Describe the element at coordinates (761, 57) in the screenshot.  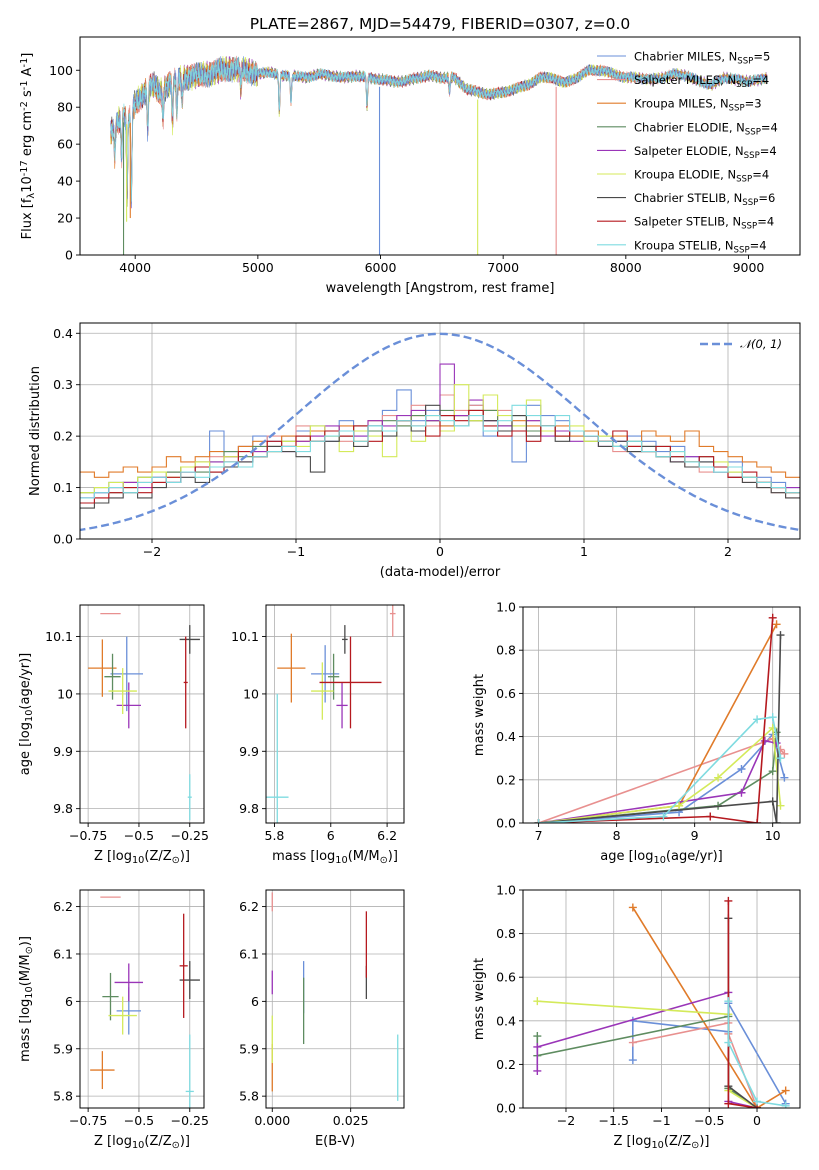
I see `text-run: =5` at that location.